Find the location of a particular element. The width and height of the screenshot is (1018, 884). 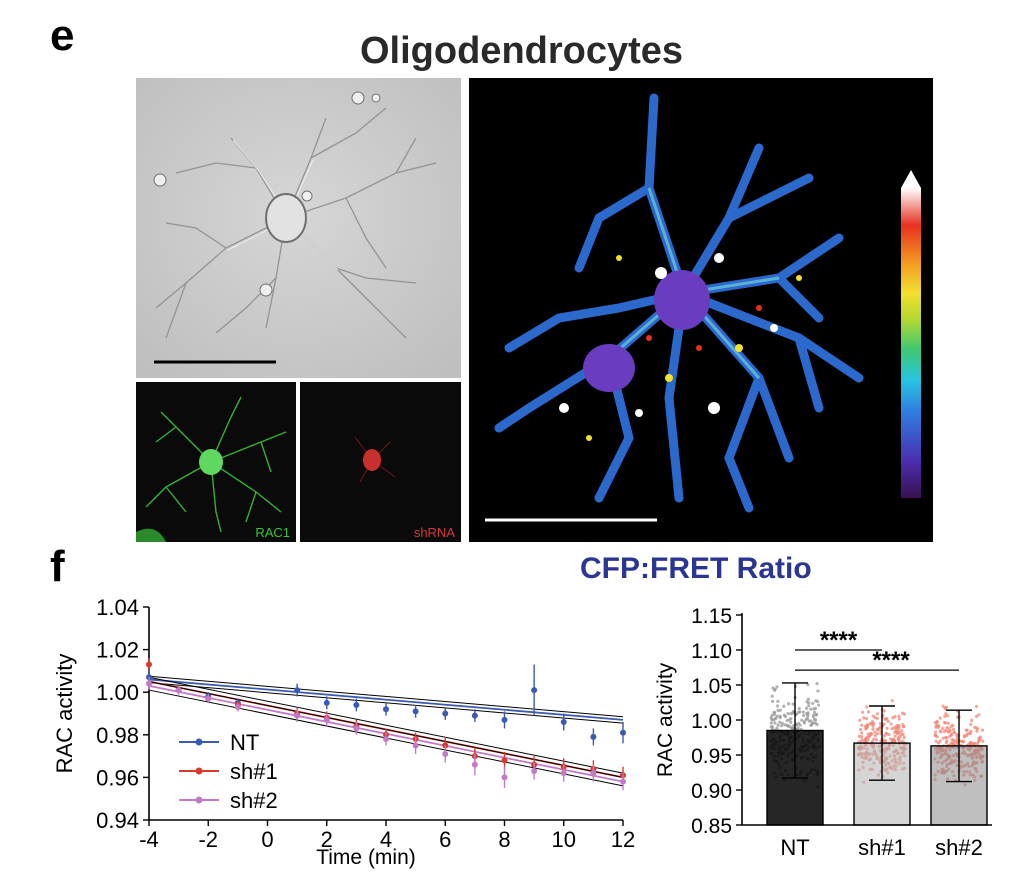

y-tick-label: 1.15 is located at coordinates (711, 616).